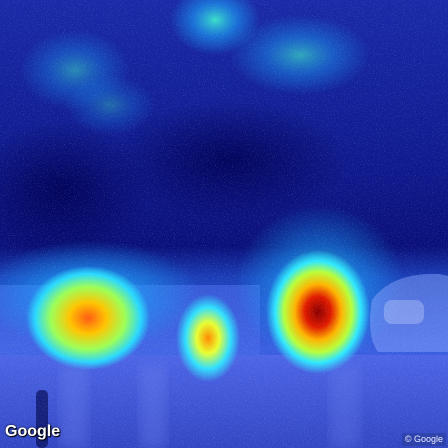 This screenshot has width=448, height=448. I want to click on google-logo: Google, so click(33, 431).